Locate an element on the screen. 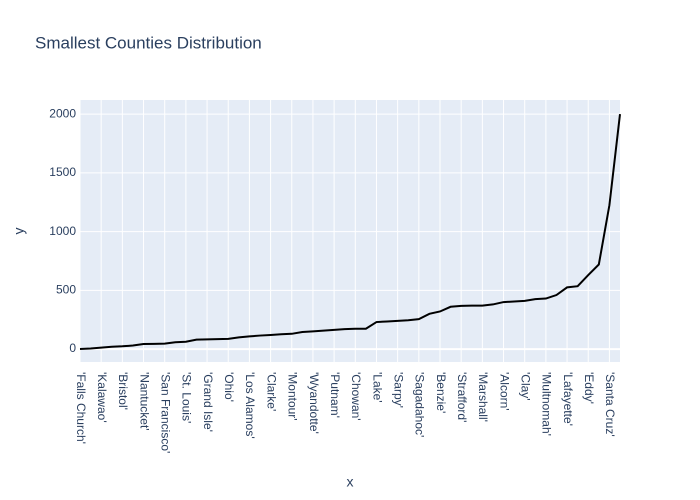  x-tick-label: 'Lafayette' is located at coordinates (568, 399).